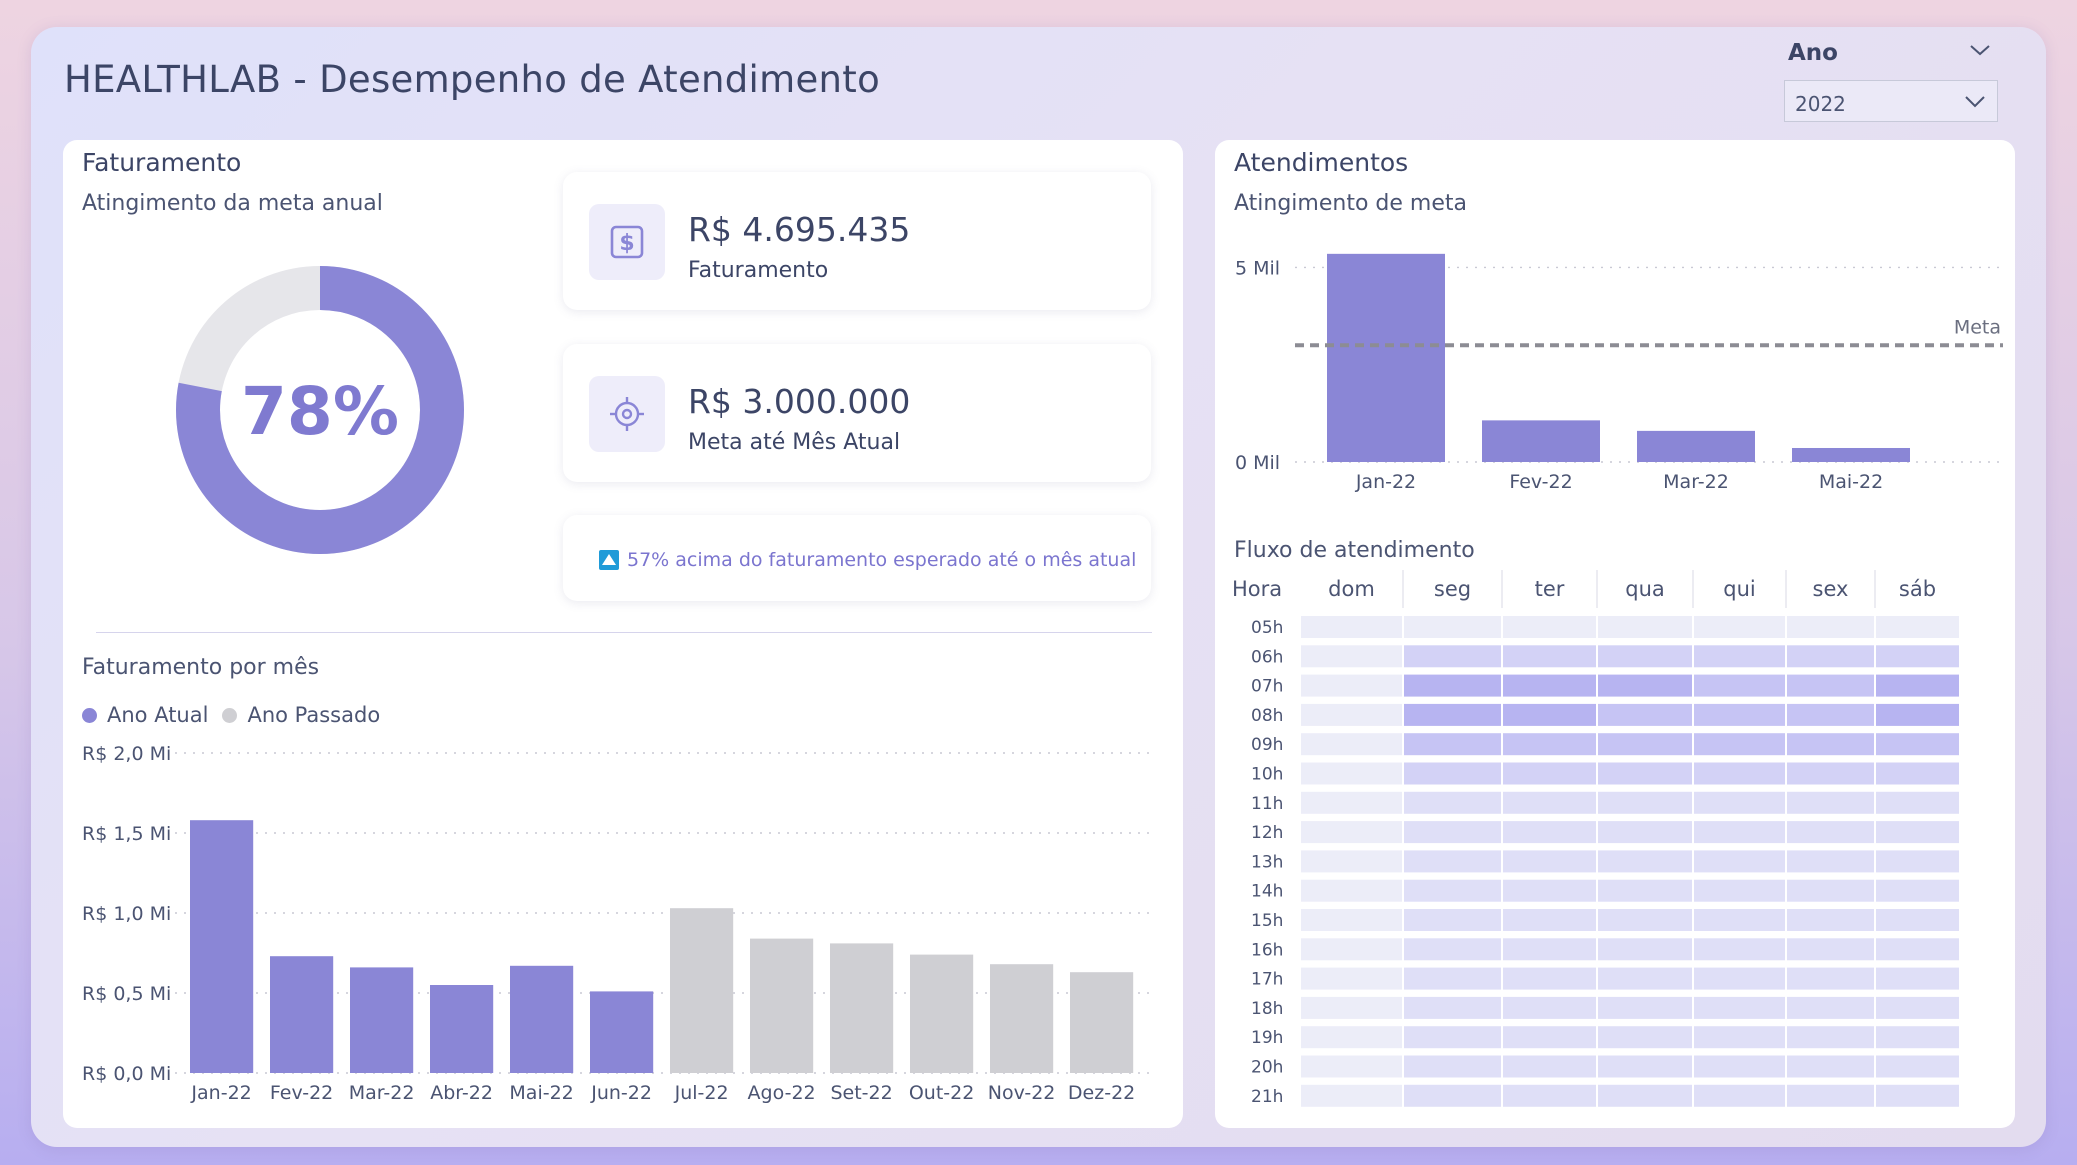  What do you see at coordinates (1980, 50) in the screenshot?
I see `chevron-down-icon` at bounding box center [1980, 50].